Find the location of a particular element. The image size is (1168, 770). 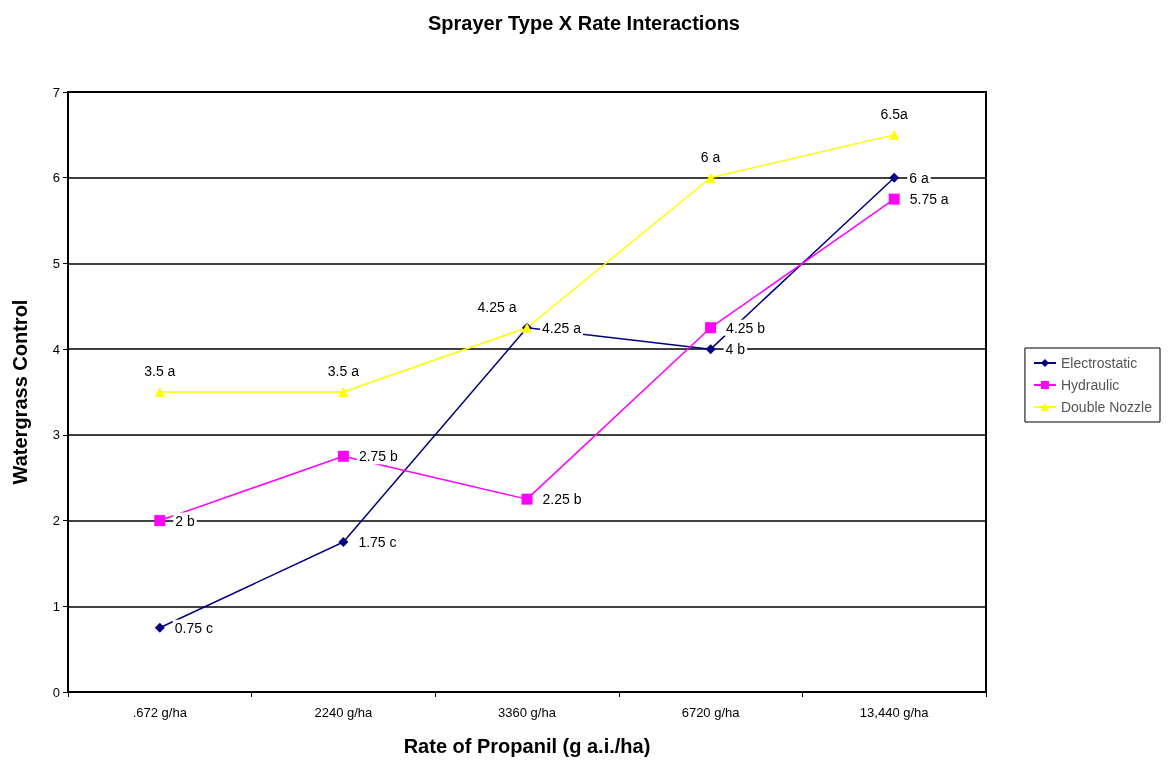

y-tick-label: 6 is located at coordinates (56, 178).